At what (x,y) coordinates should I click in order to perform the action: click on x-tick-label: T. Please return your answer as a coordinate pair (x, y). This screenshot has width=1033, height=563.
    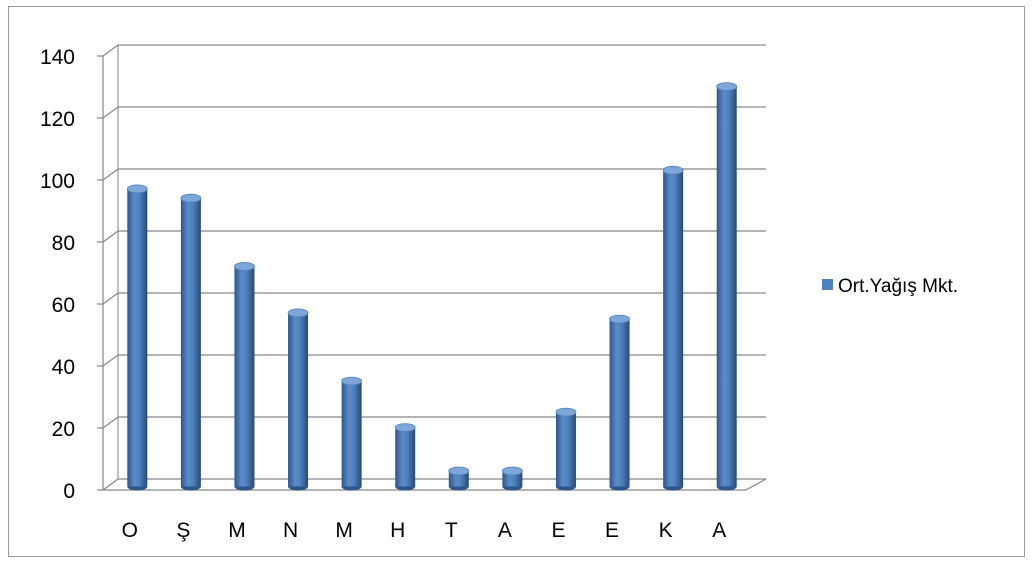
    Looking at the image, I should click on (451, 530).